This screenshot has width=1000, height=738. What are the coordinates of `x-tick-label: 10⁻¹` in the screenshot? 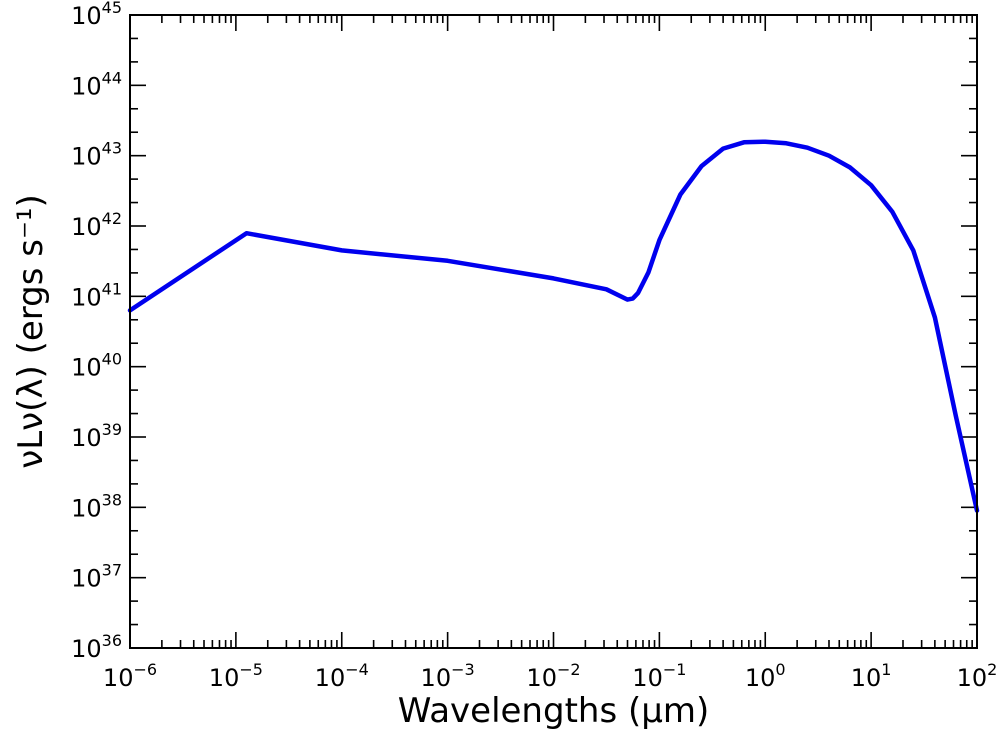 It's located at (659, 676).